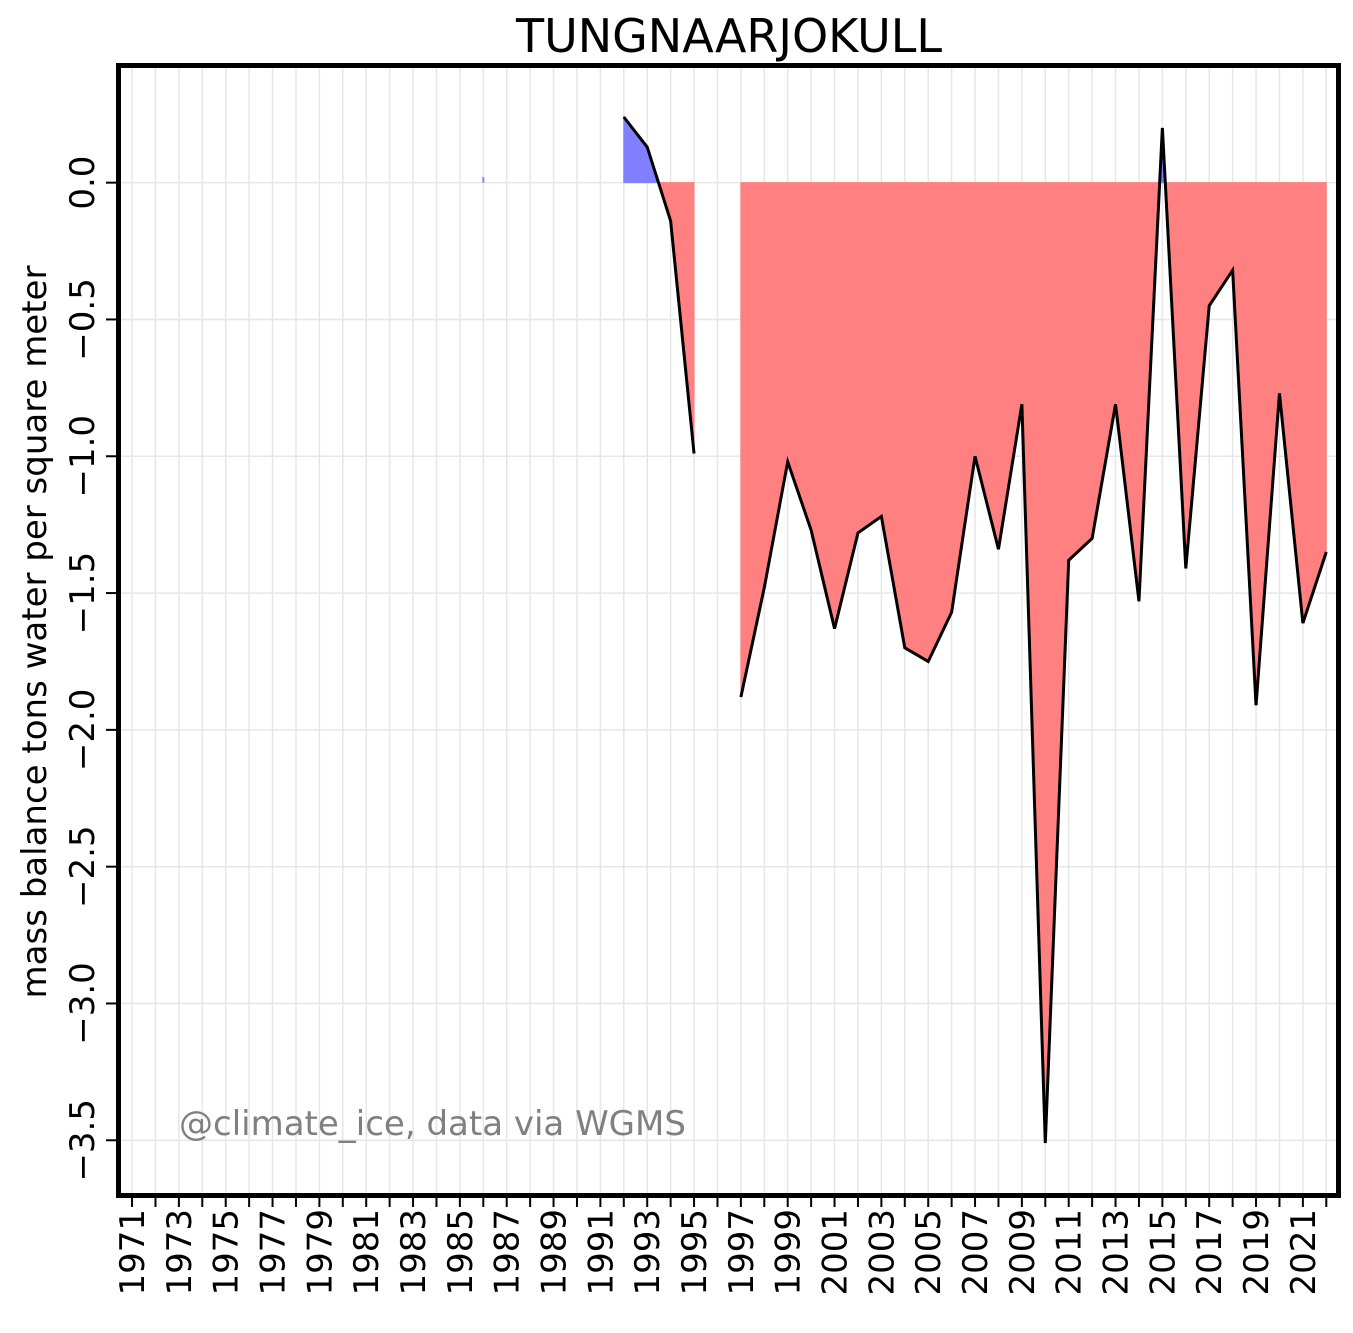 The height and width of the screenshot is (1333, 1353). I want to click on x-tick-label: 2017, so click(1210, 1252).